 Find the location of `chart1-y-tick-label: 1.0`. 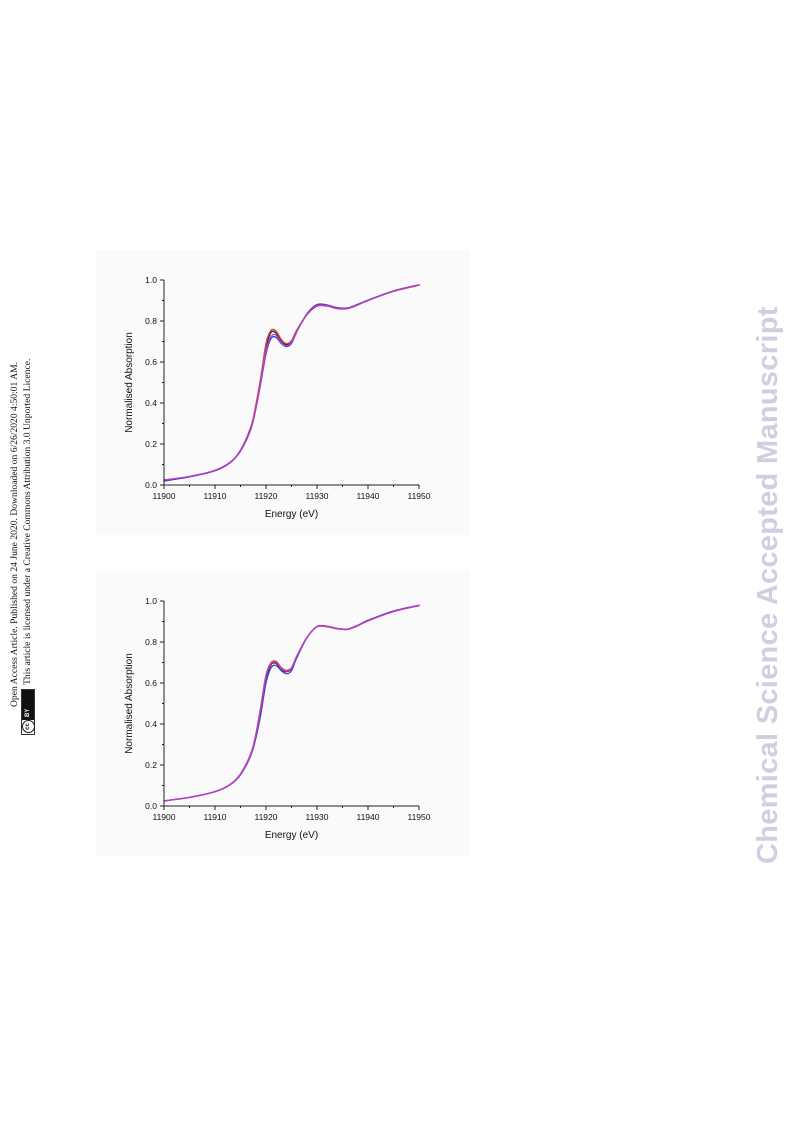

chart1-y-tick-label: 1.0 is located at coordinates (151, 601).